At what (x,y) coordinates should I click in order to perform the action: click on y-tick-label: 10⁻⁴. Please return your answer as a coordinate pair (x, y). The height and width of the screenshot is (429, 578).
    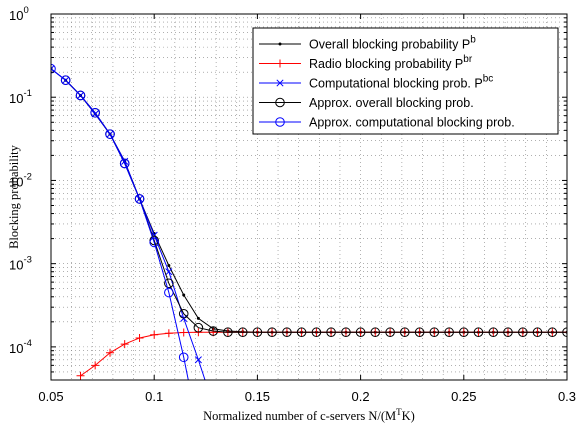
    Looking at the image, I should click on (20, 347).